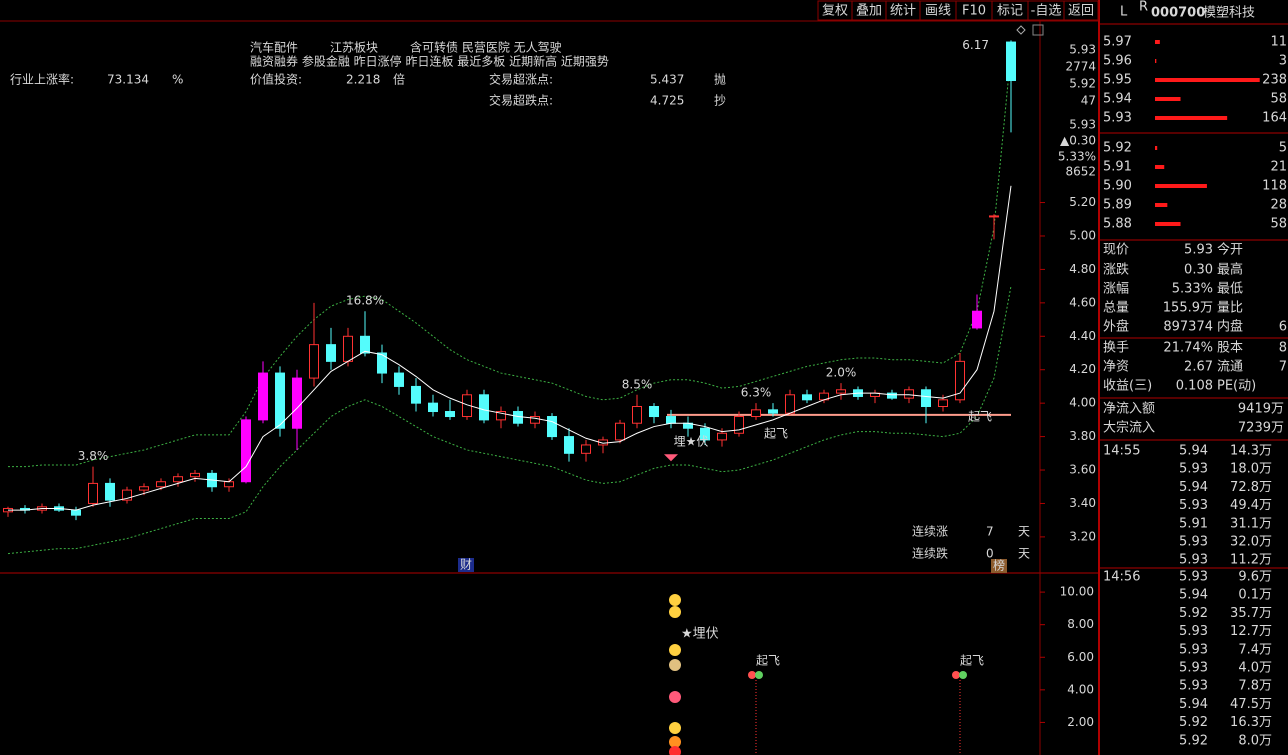 The image size is (1288, 755). I want to click on peak-label: 8.5%, so click(637, 384).